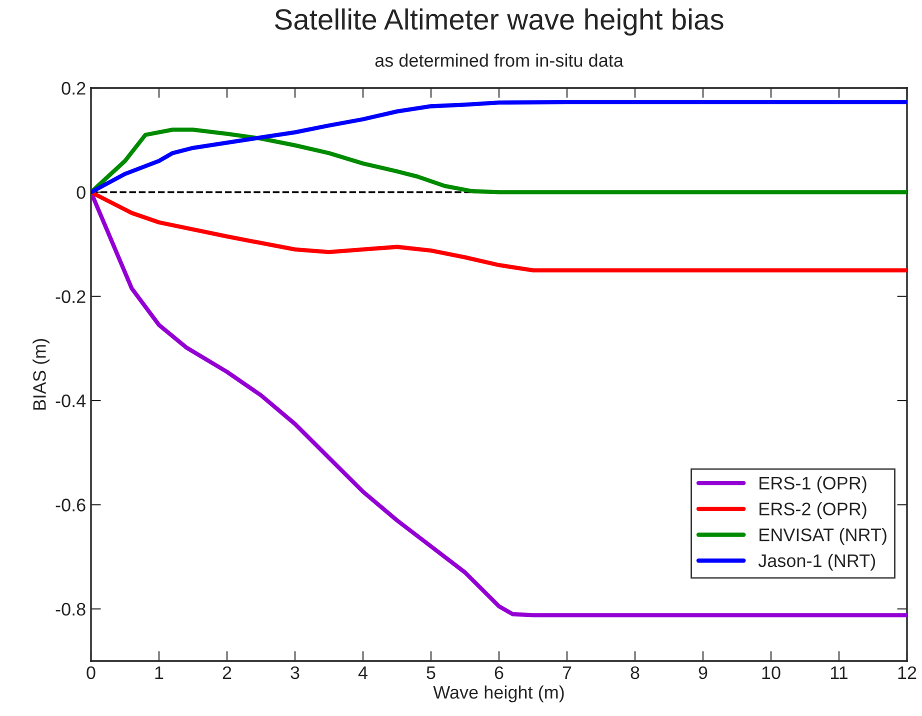 The width and height of the screenshot is (922, 716). I want to click on x-tick-label: 11, so click(839, 672).